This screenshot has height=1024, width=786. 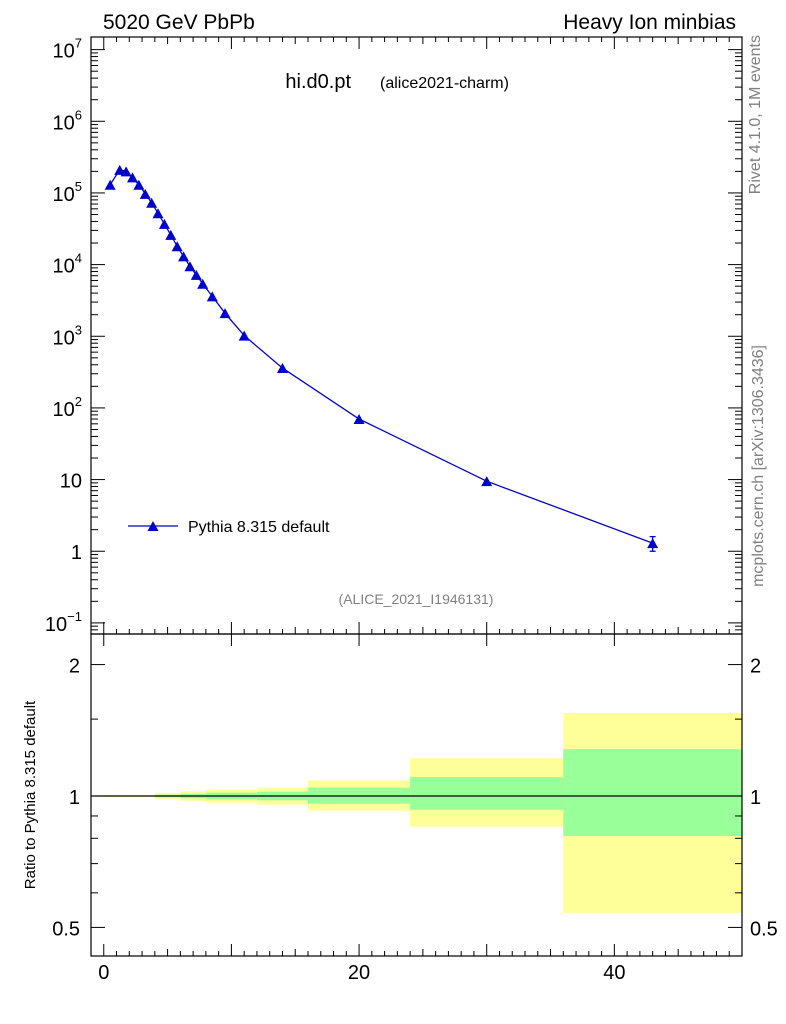 I want to click on y-tick-label: 10³, so click(x=67, y=335).